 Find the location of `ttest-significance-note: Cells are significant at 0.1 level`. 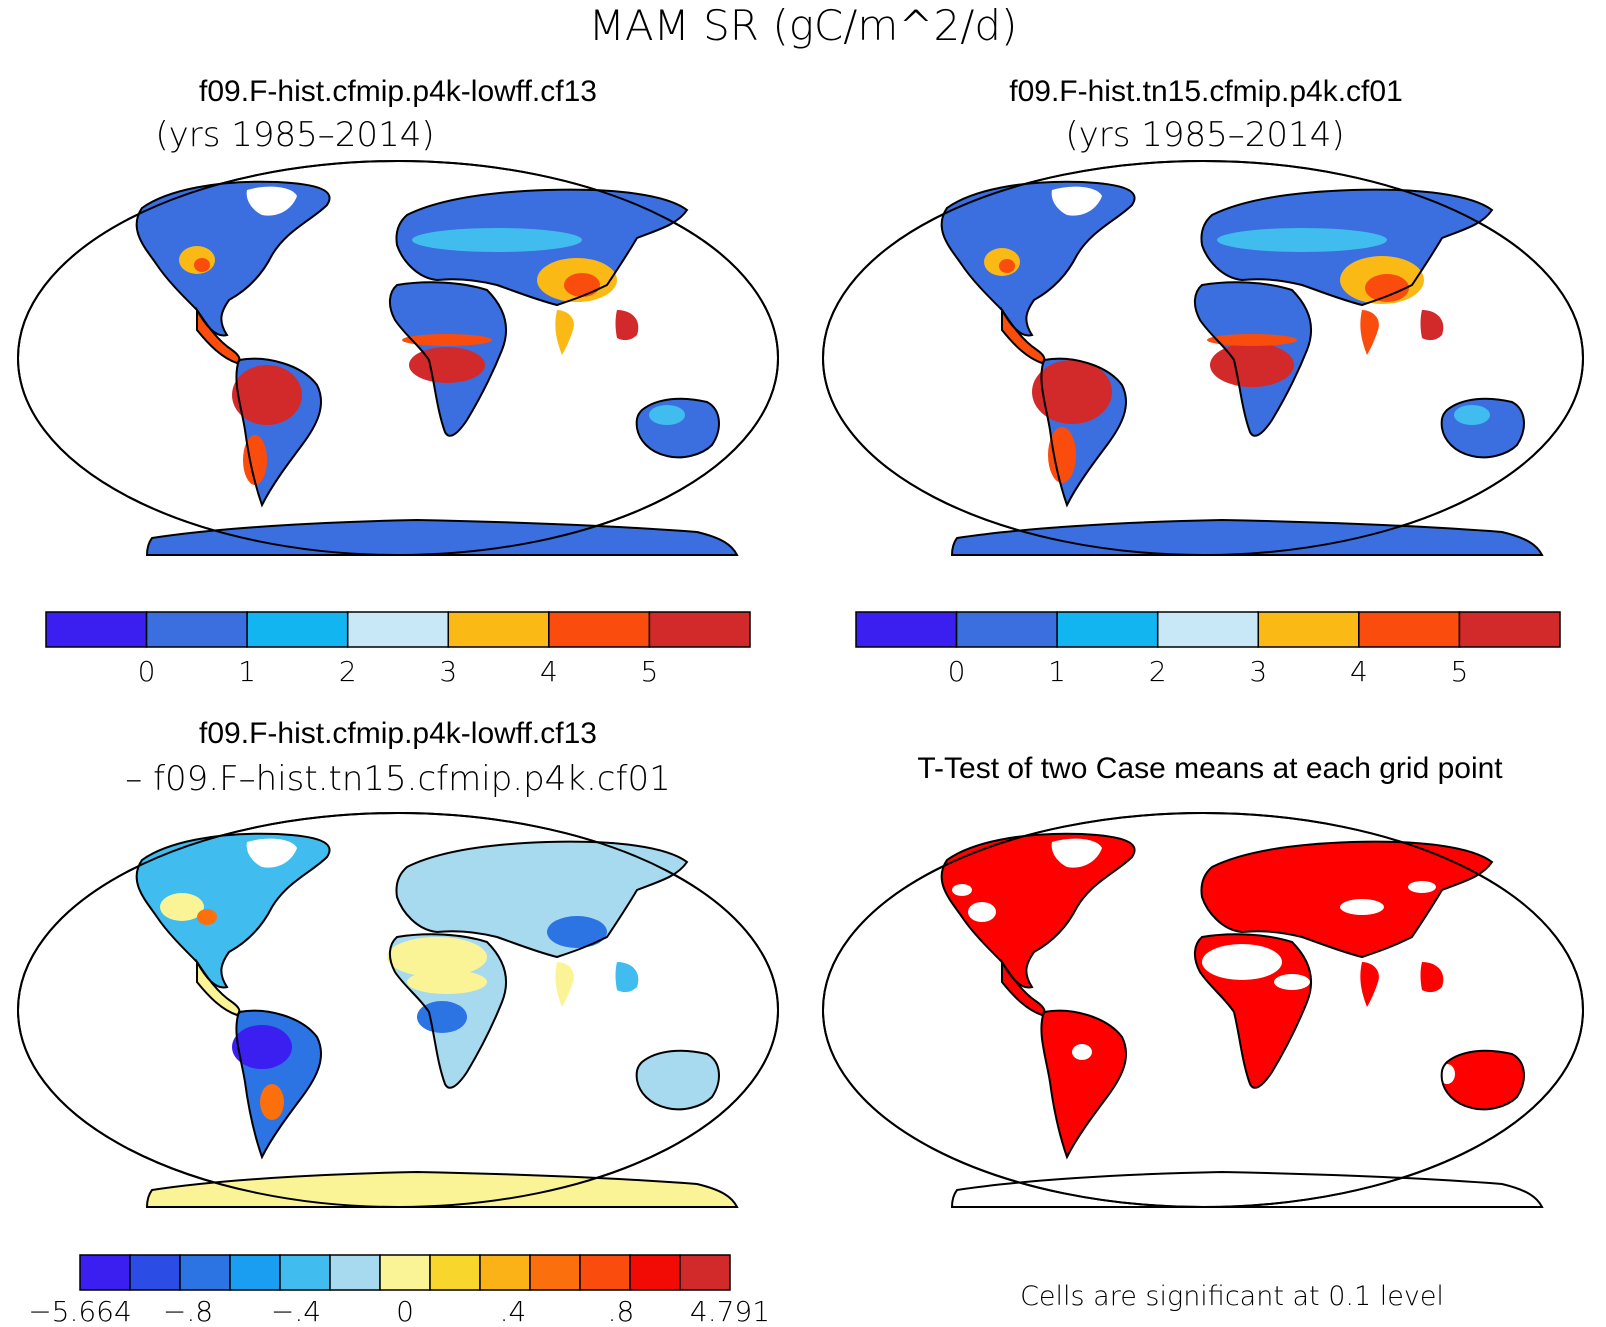

ttest-significance-note: Cells are significant at 0.1 level is located at coordinates (1232, 1296).